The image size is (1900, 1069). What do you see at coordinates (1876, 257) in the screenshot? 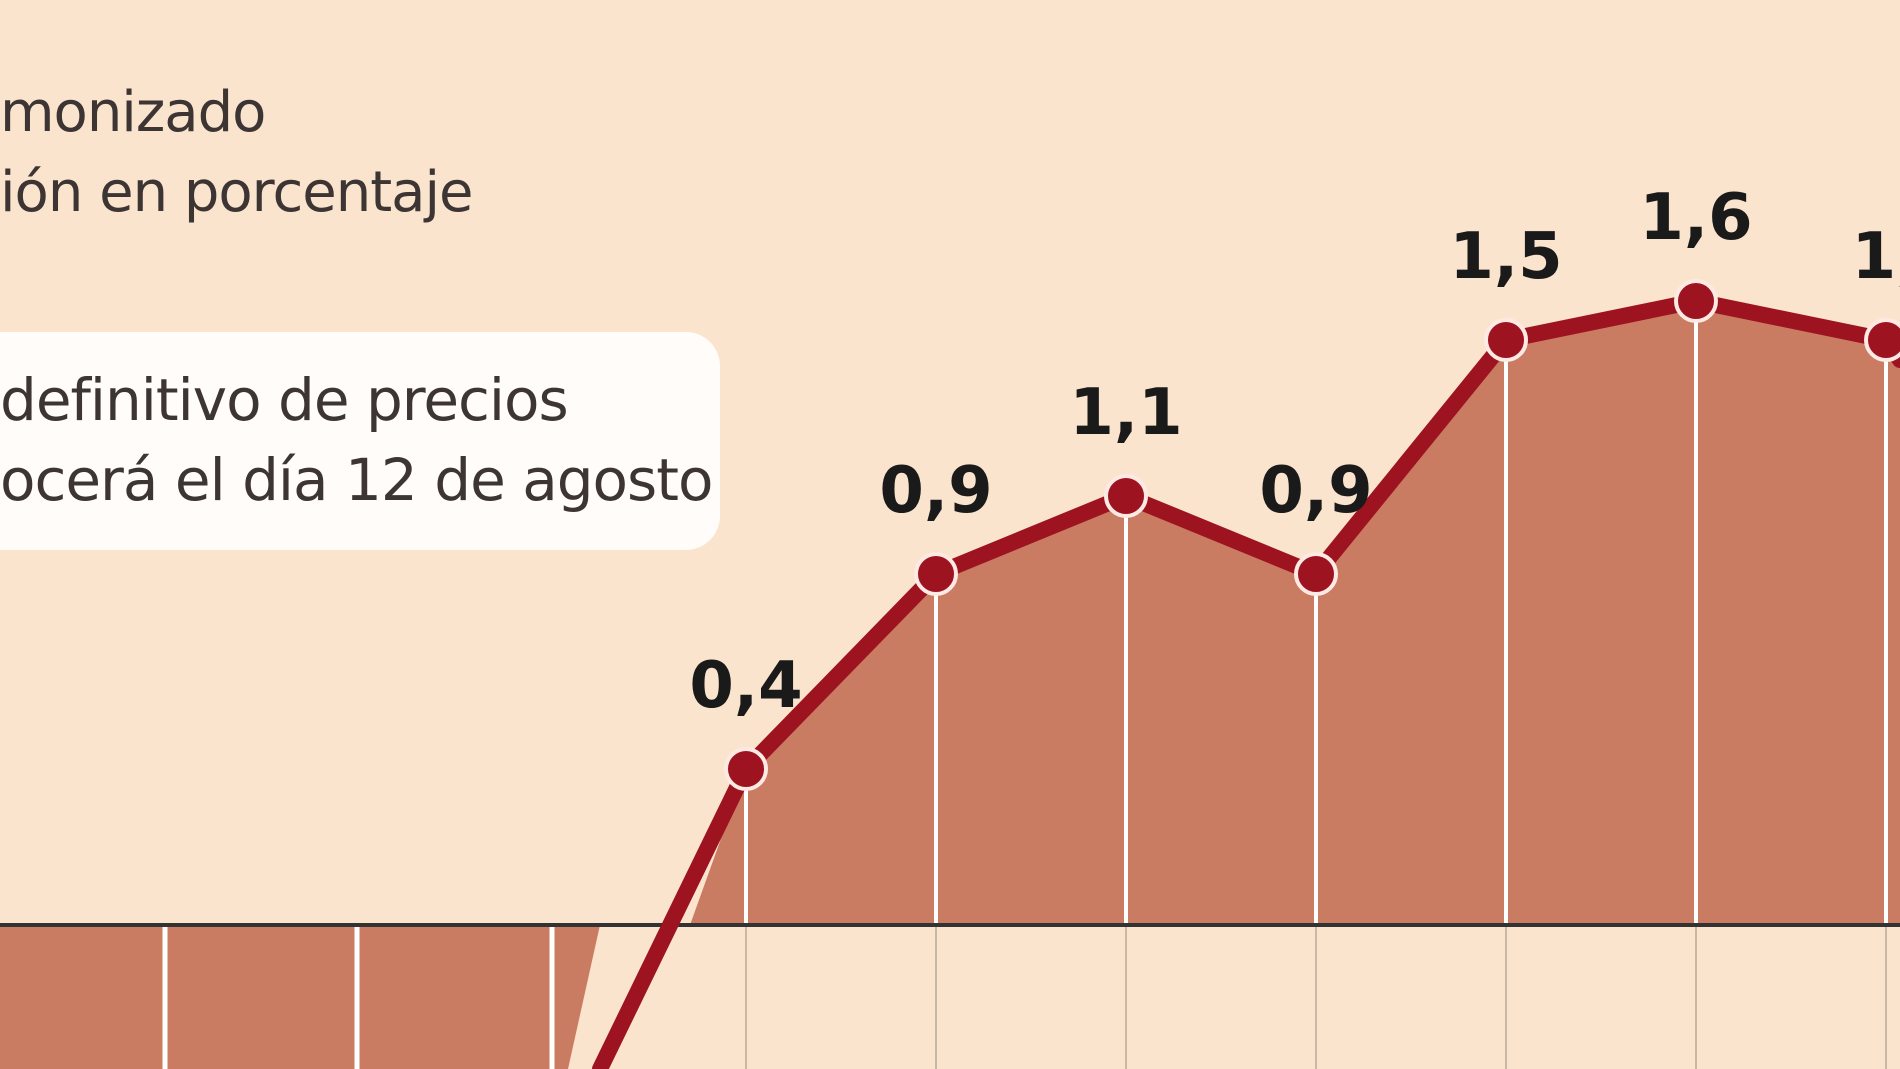
I see `data-label: 1,` at bounding box center [1876, 257].